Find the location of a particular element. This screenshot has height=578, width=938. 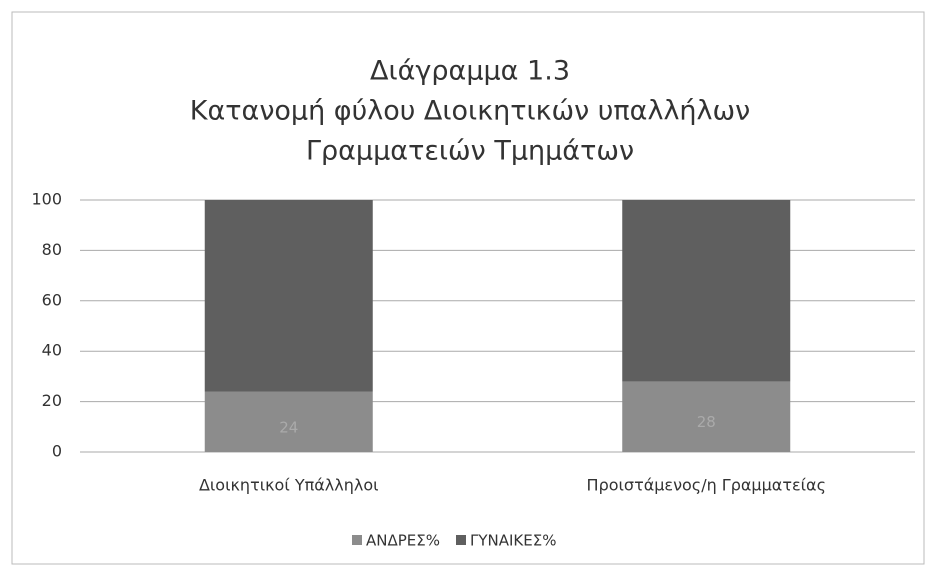

y-tick-label: 40 is located at coordinates (52, 350).